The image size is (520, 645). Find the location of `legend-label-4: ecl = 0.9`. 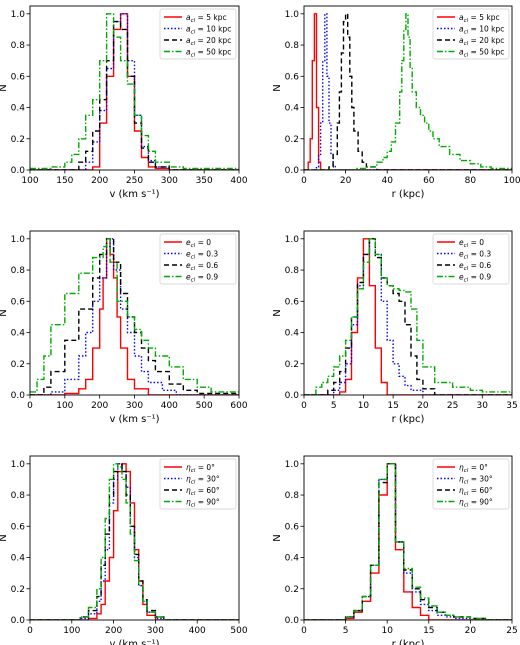

legend-label-4: ecl = 0.9 is located at coordinates (475, 278).